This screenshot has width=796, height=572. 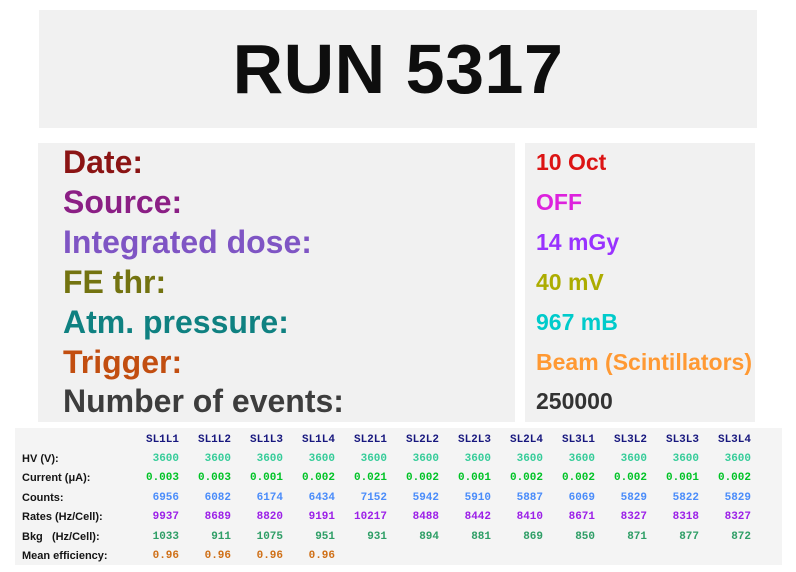 What do you see at coordinates (321, 497) in the screenshot?
I see `table-cell-counts-sl1l4: 6434` at bounding box center [321, 497].